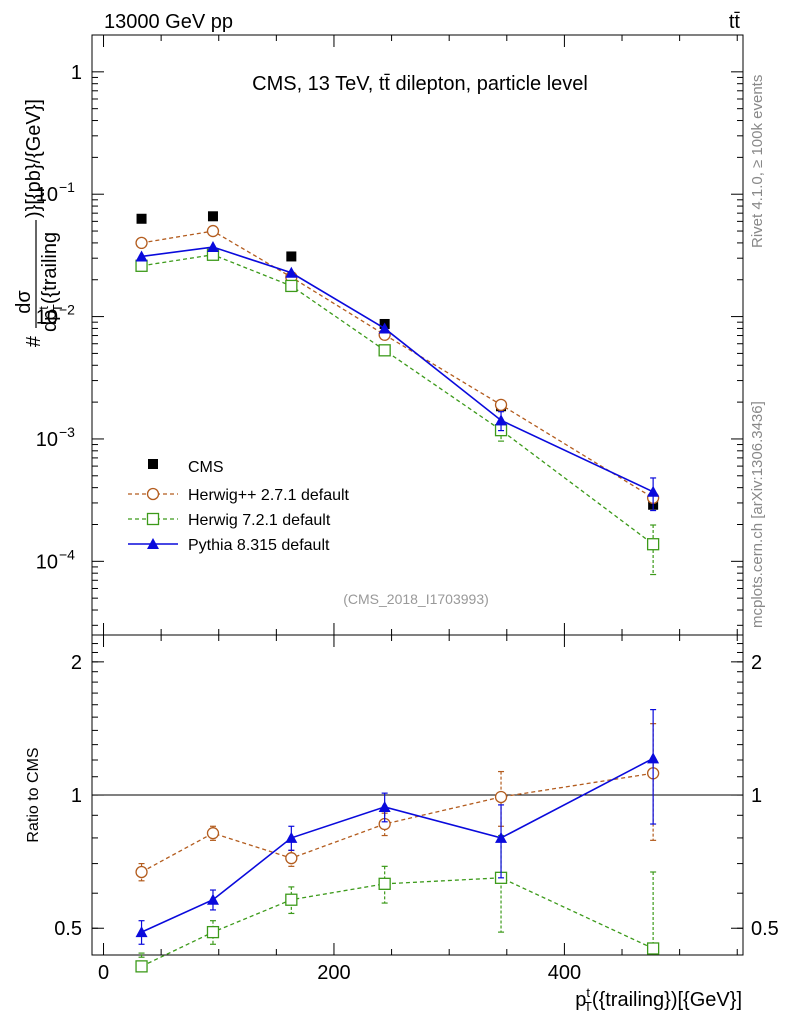 The image size is (786, 1024). I want to click on legend-marker-pythia, so click(153, 543).